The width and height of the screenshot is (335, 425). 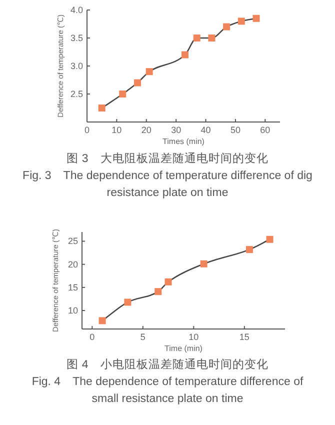 What do you see at coordinates (168, 390) in the screenshot?
I see `caption: Fig. 4 The dependence of temperature difference of small resistance plate on time` at bounding box center [168, 390].